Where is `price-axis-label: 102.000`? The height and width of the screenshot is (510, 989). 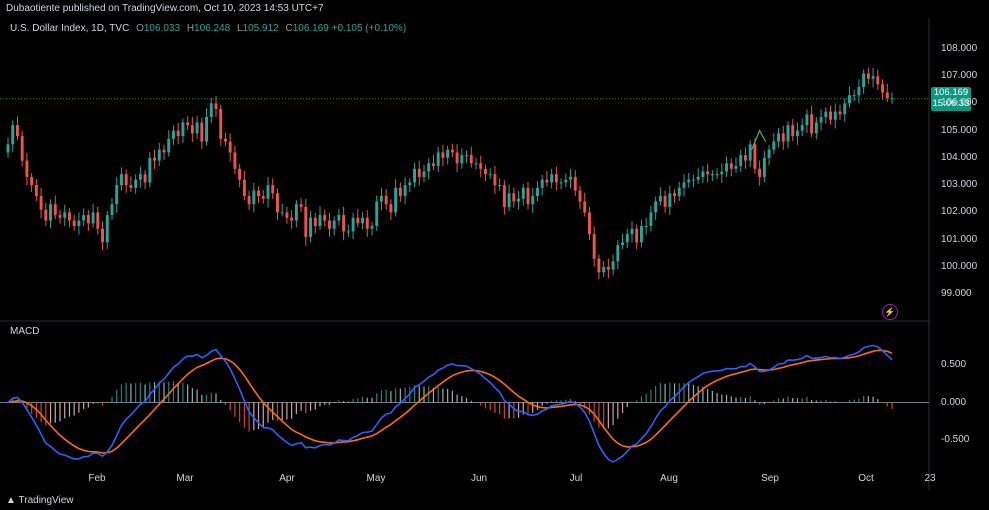
price-axis-label: 102.000 is located at coordinates (959, 212).